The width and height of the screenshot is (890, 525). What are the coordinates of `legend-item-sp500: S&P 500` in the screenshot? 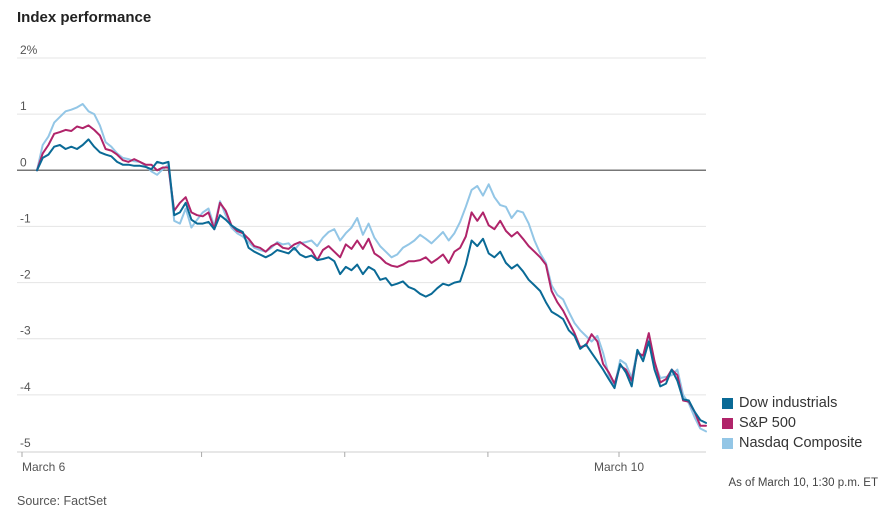 It's located at (792, 423).